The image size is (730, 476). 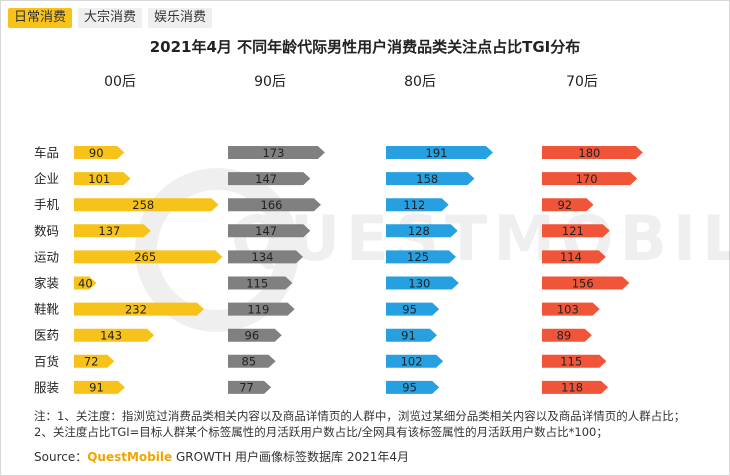 I want to click on series-header-90后: 90后, so click(x=270, y=82).